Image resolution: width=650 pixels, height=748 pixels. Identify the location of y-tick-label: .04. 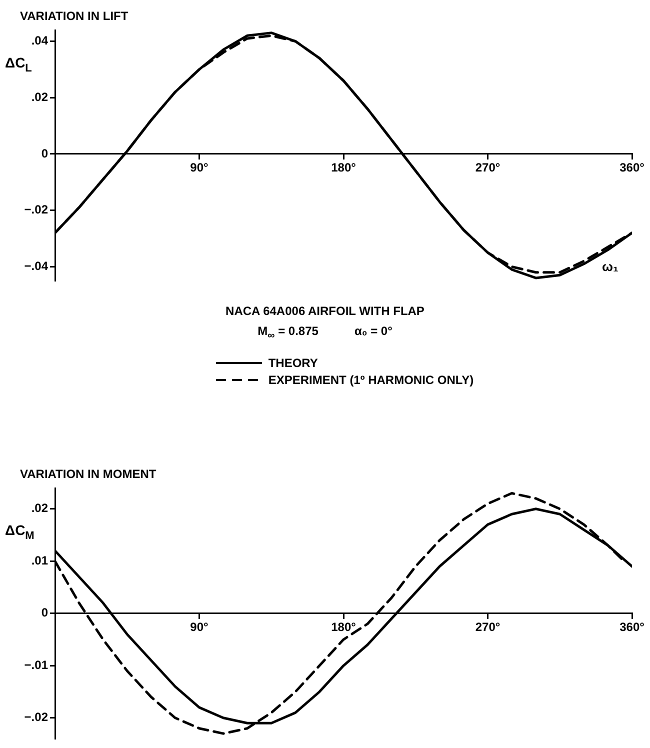
(39, 41).